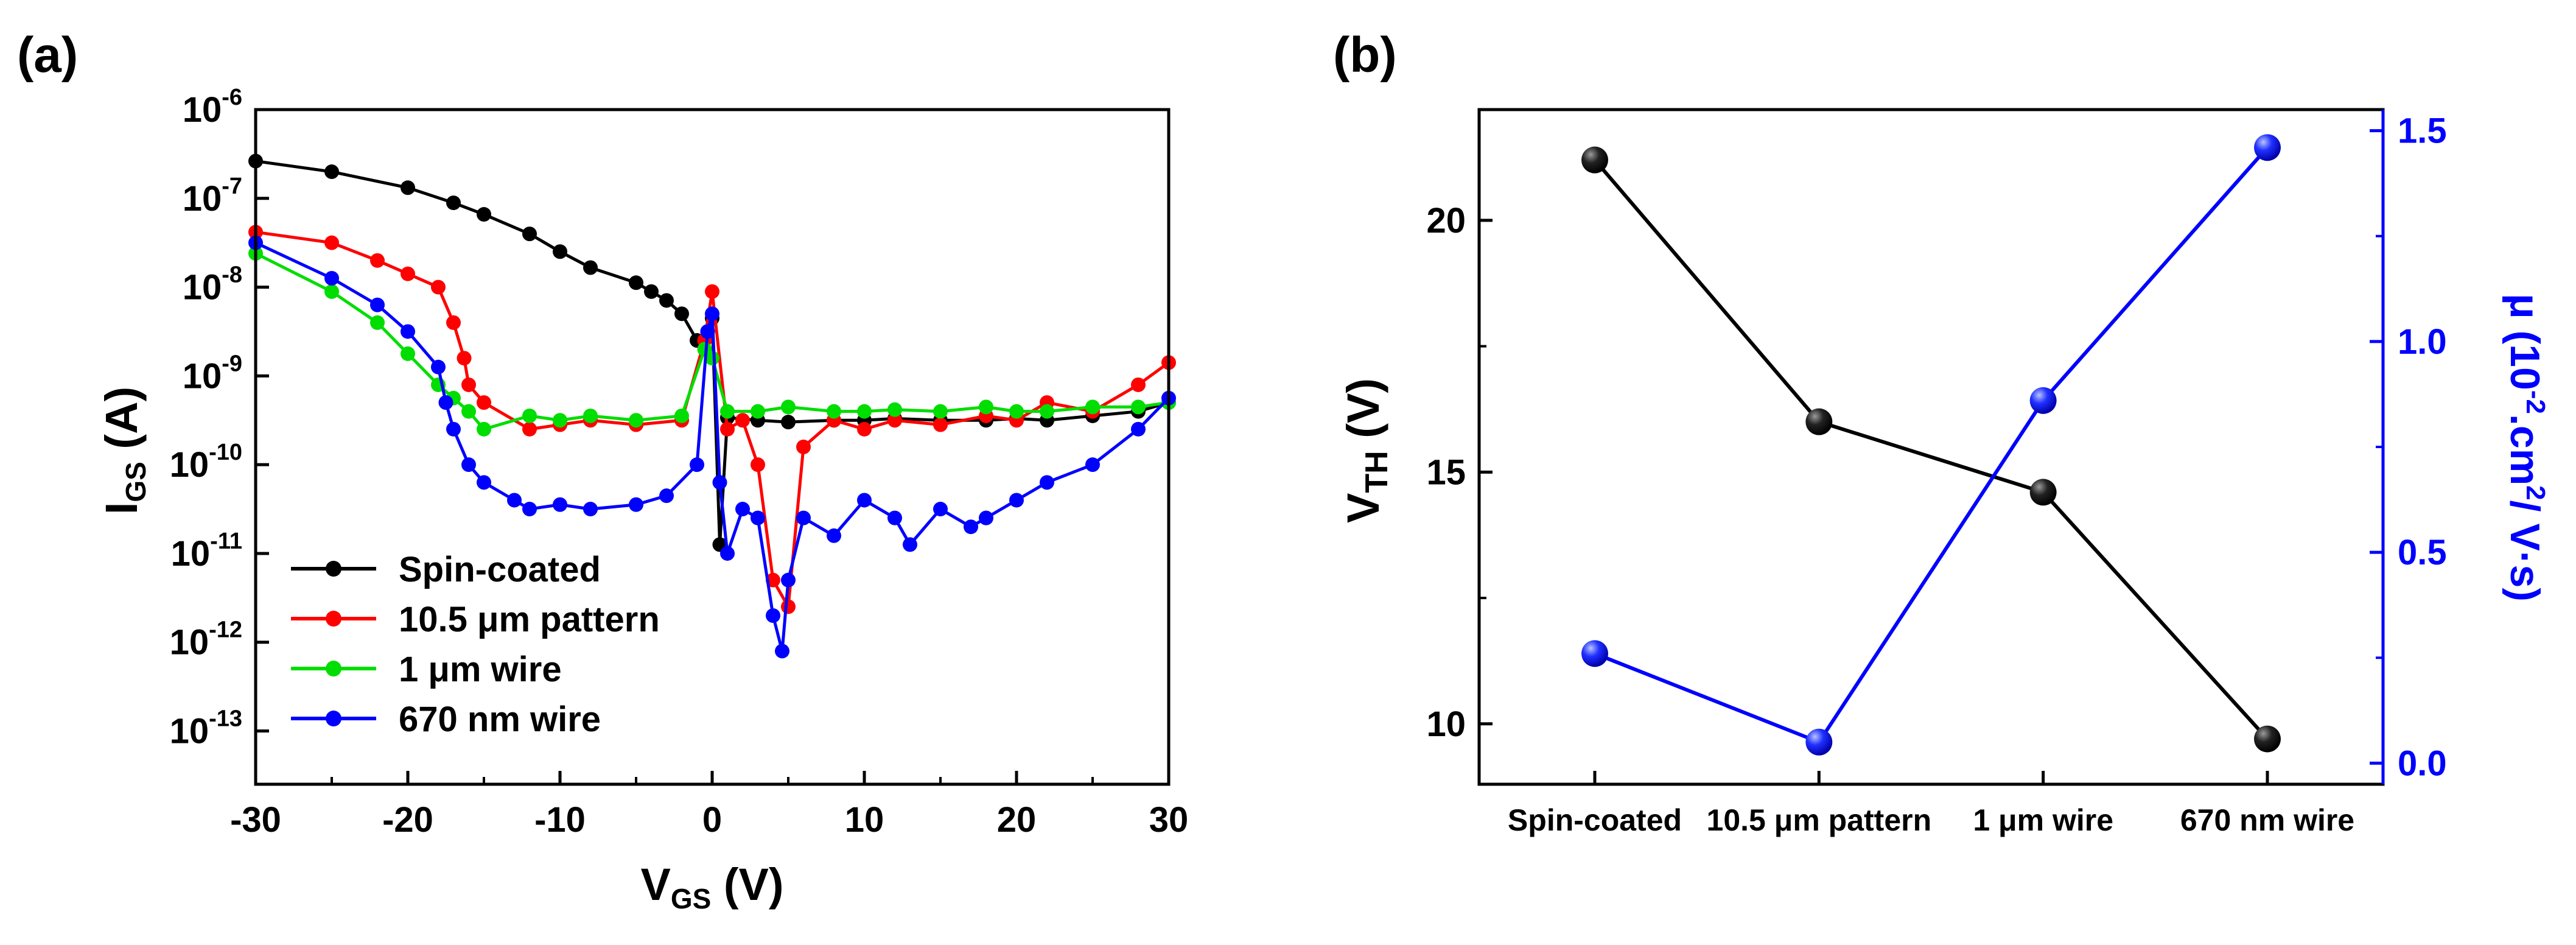 Image resolution: width=2576 pixels, height=945 pixels. Describe the element at coordinates (256, 820) in the screenshot. I see `panel-a-x-tick-label: -30` at that location.